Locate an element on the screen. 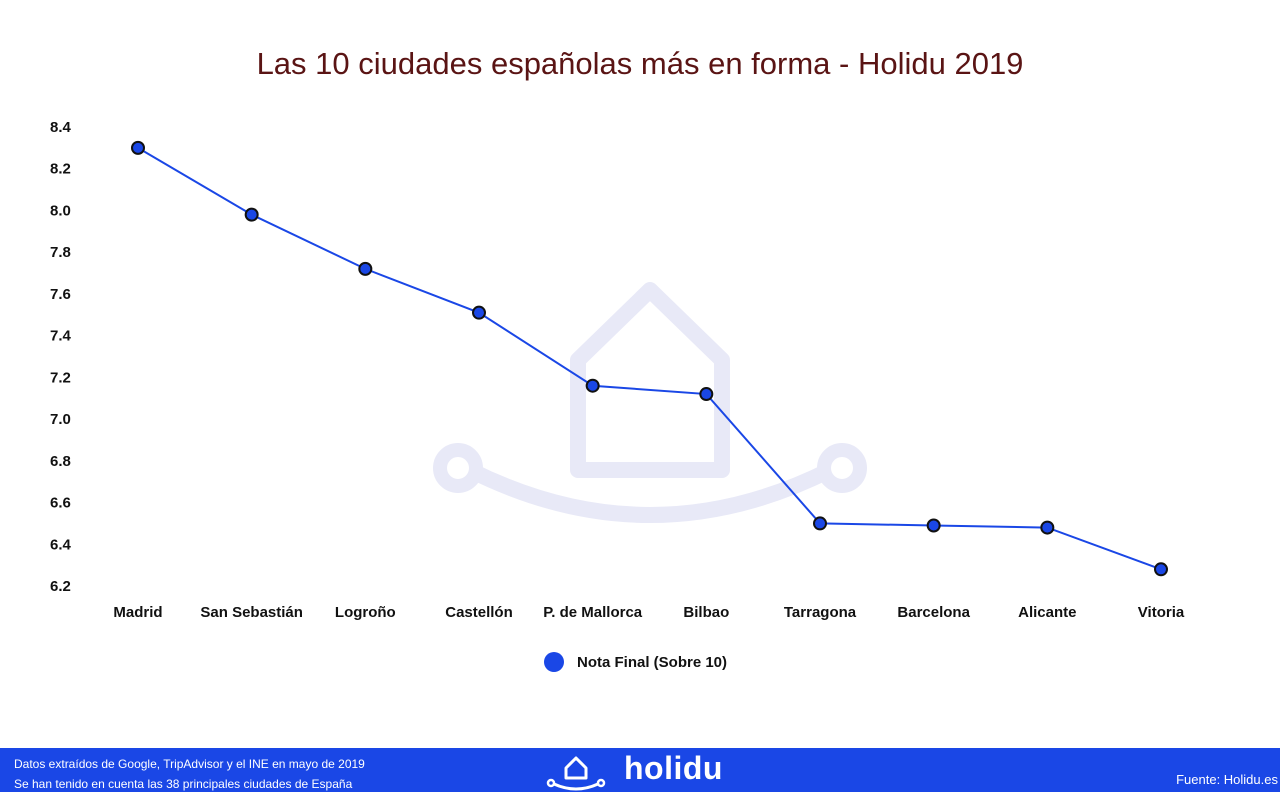 This screenshot has width=1280, height=797. holidu-watermark-icon is located at coordinates (650, 402).